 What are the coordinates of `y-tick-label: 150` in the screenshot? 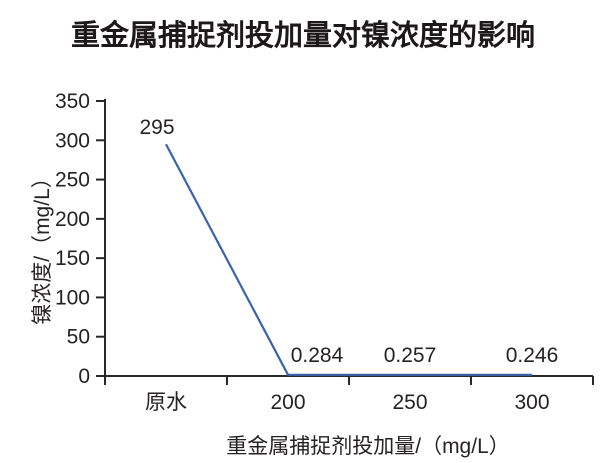 It's located at (72, 258).